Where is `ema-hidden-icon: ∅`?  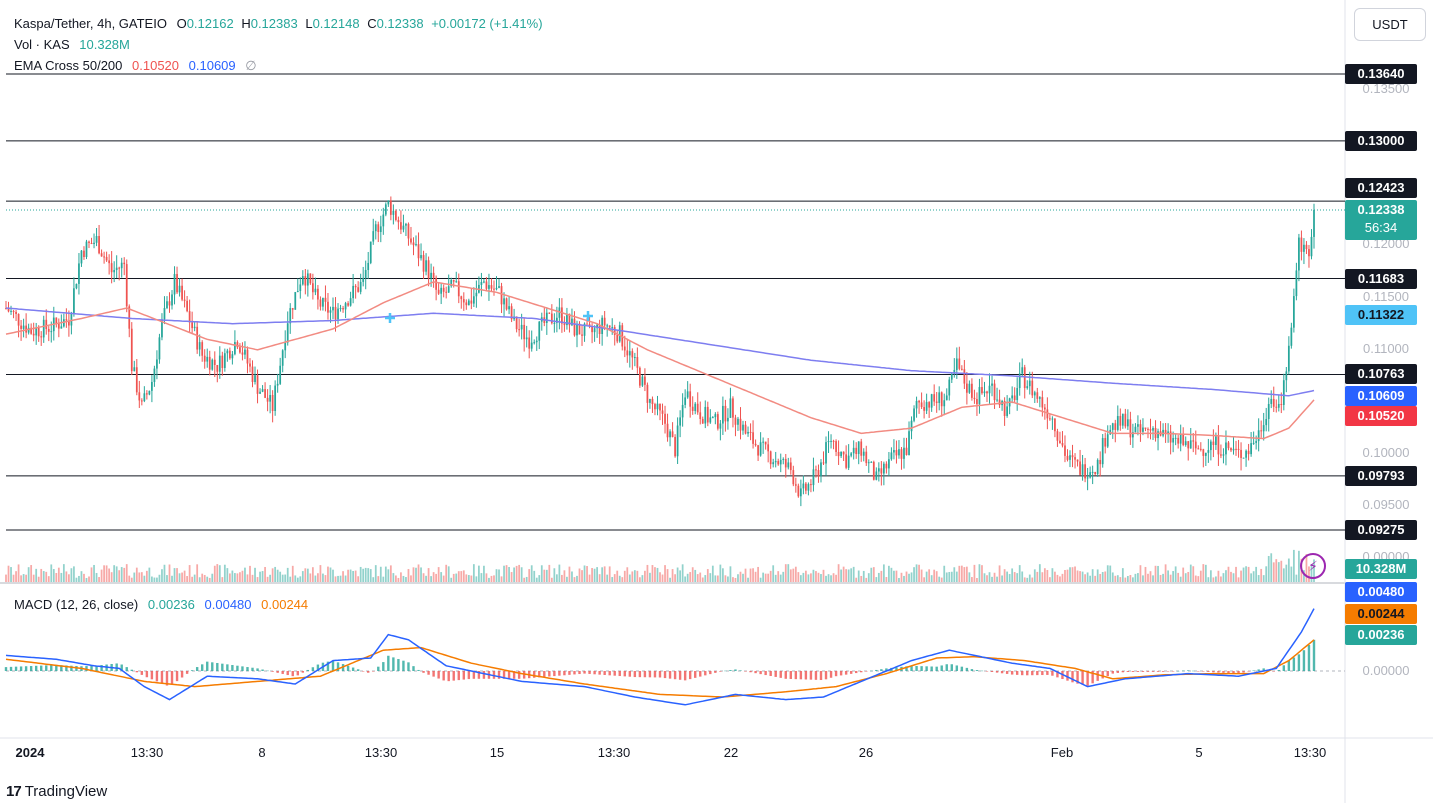
ema-hidden-icon: ∅ is located at coordinates (251, 65).